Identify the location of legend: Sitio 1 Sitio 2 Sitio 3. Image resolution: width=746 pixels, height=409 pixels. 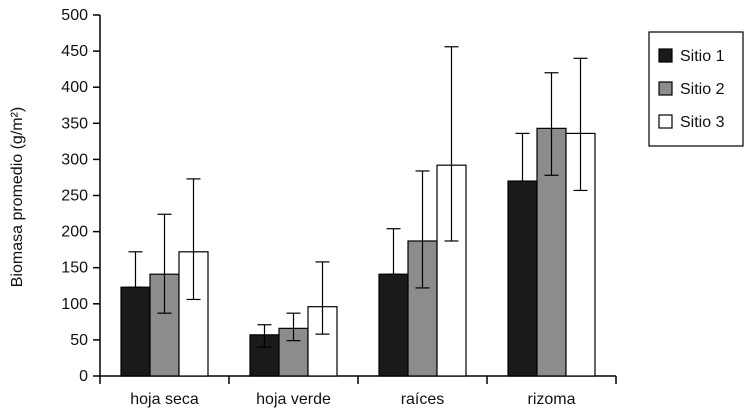
(696, 89).